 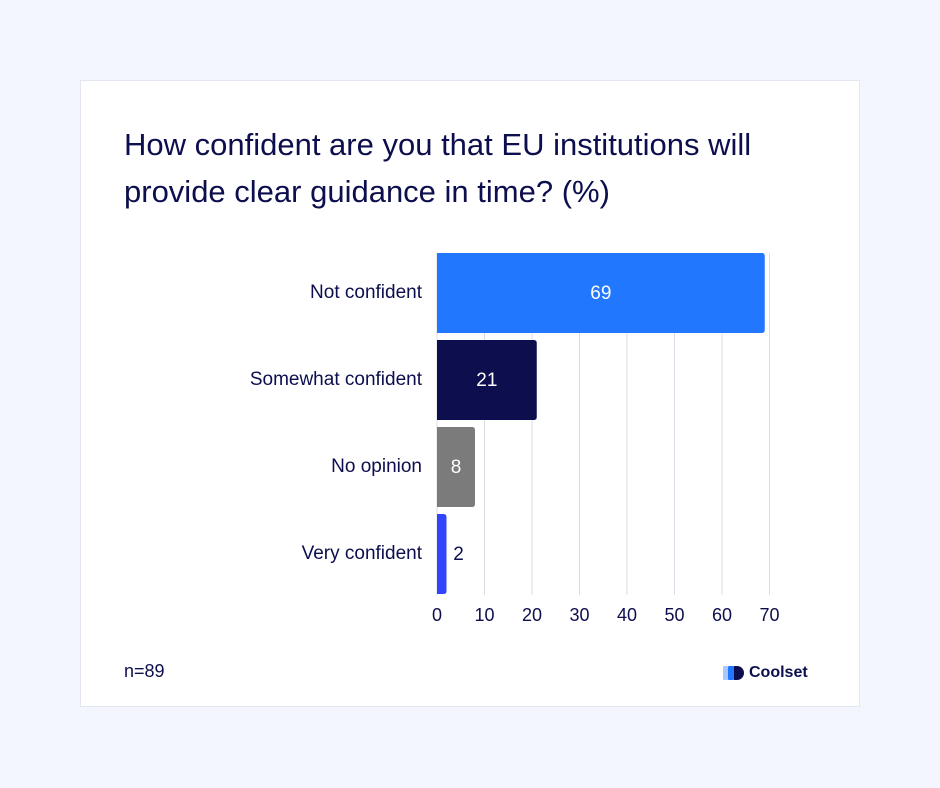 I want to click on coolset-logo: Coolset, so click(x=765, y=673).